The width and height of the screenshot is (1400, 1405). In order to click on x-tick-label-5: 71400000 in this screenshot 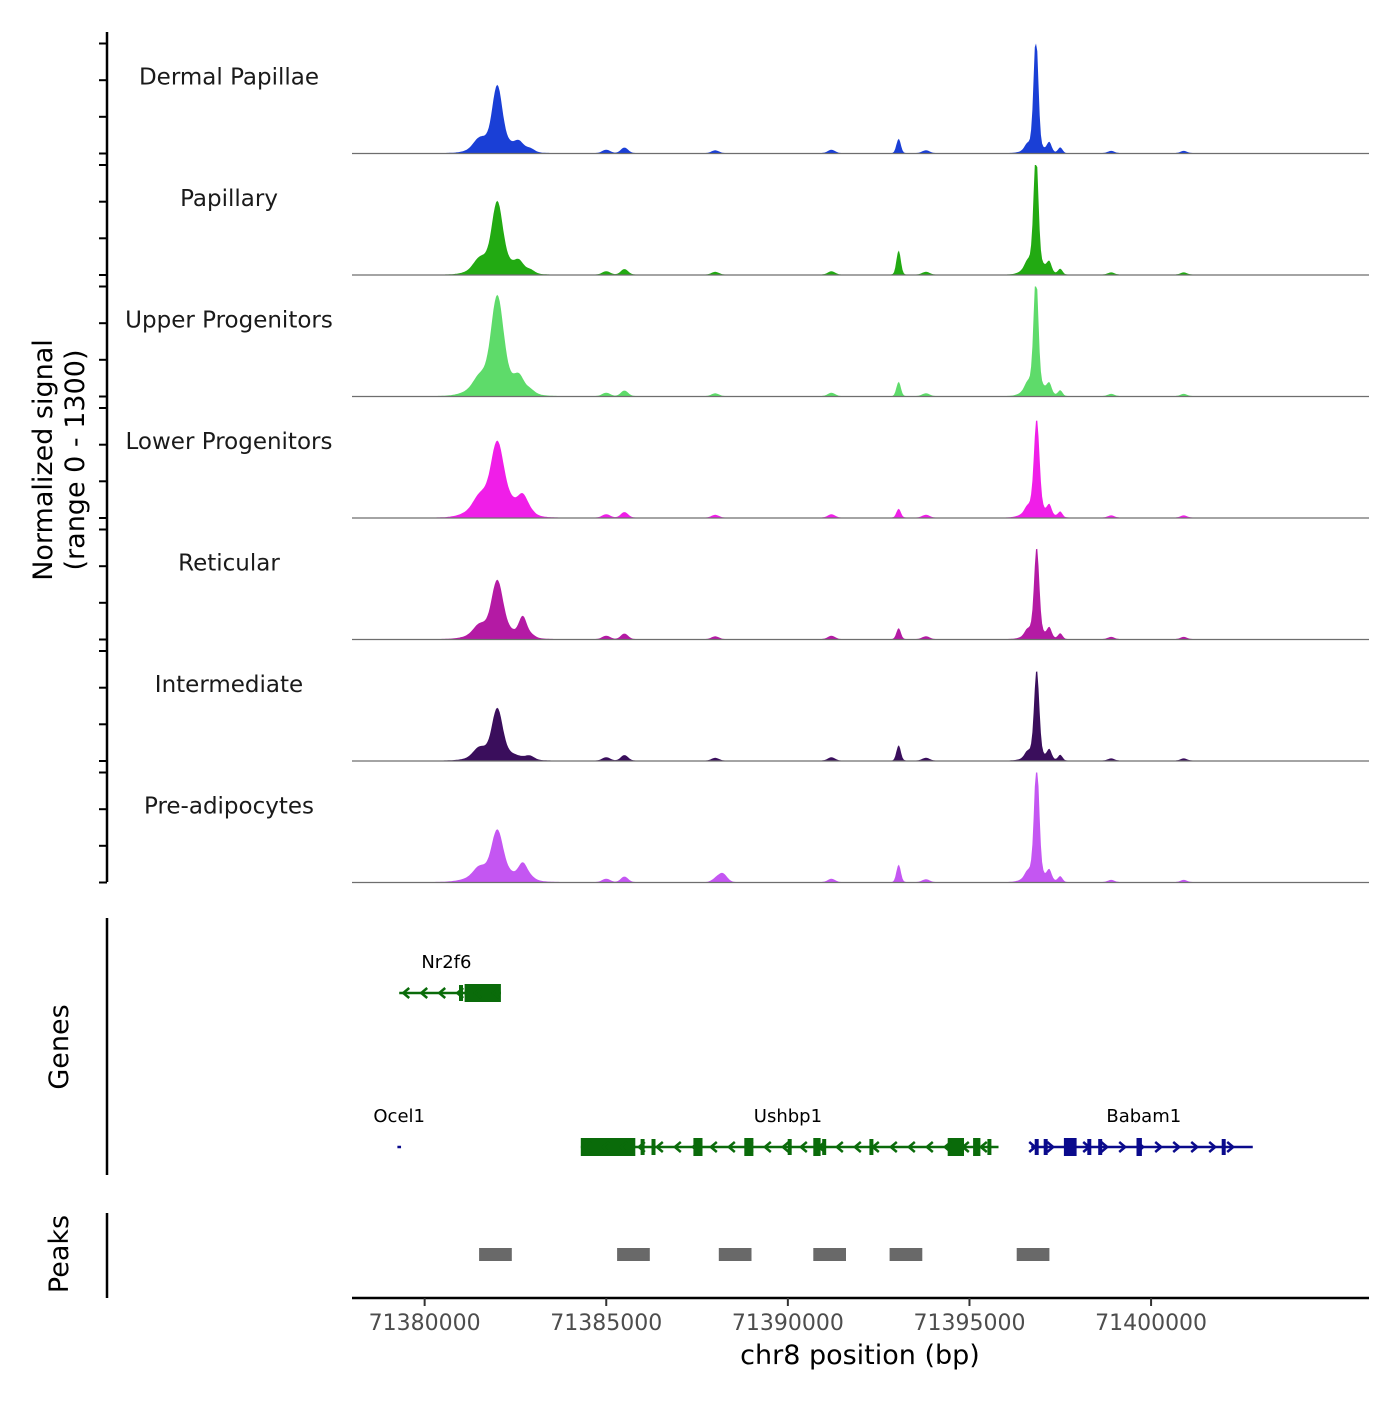, I will do `click(1151, 1323)`.